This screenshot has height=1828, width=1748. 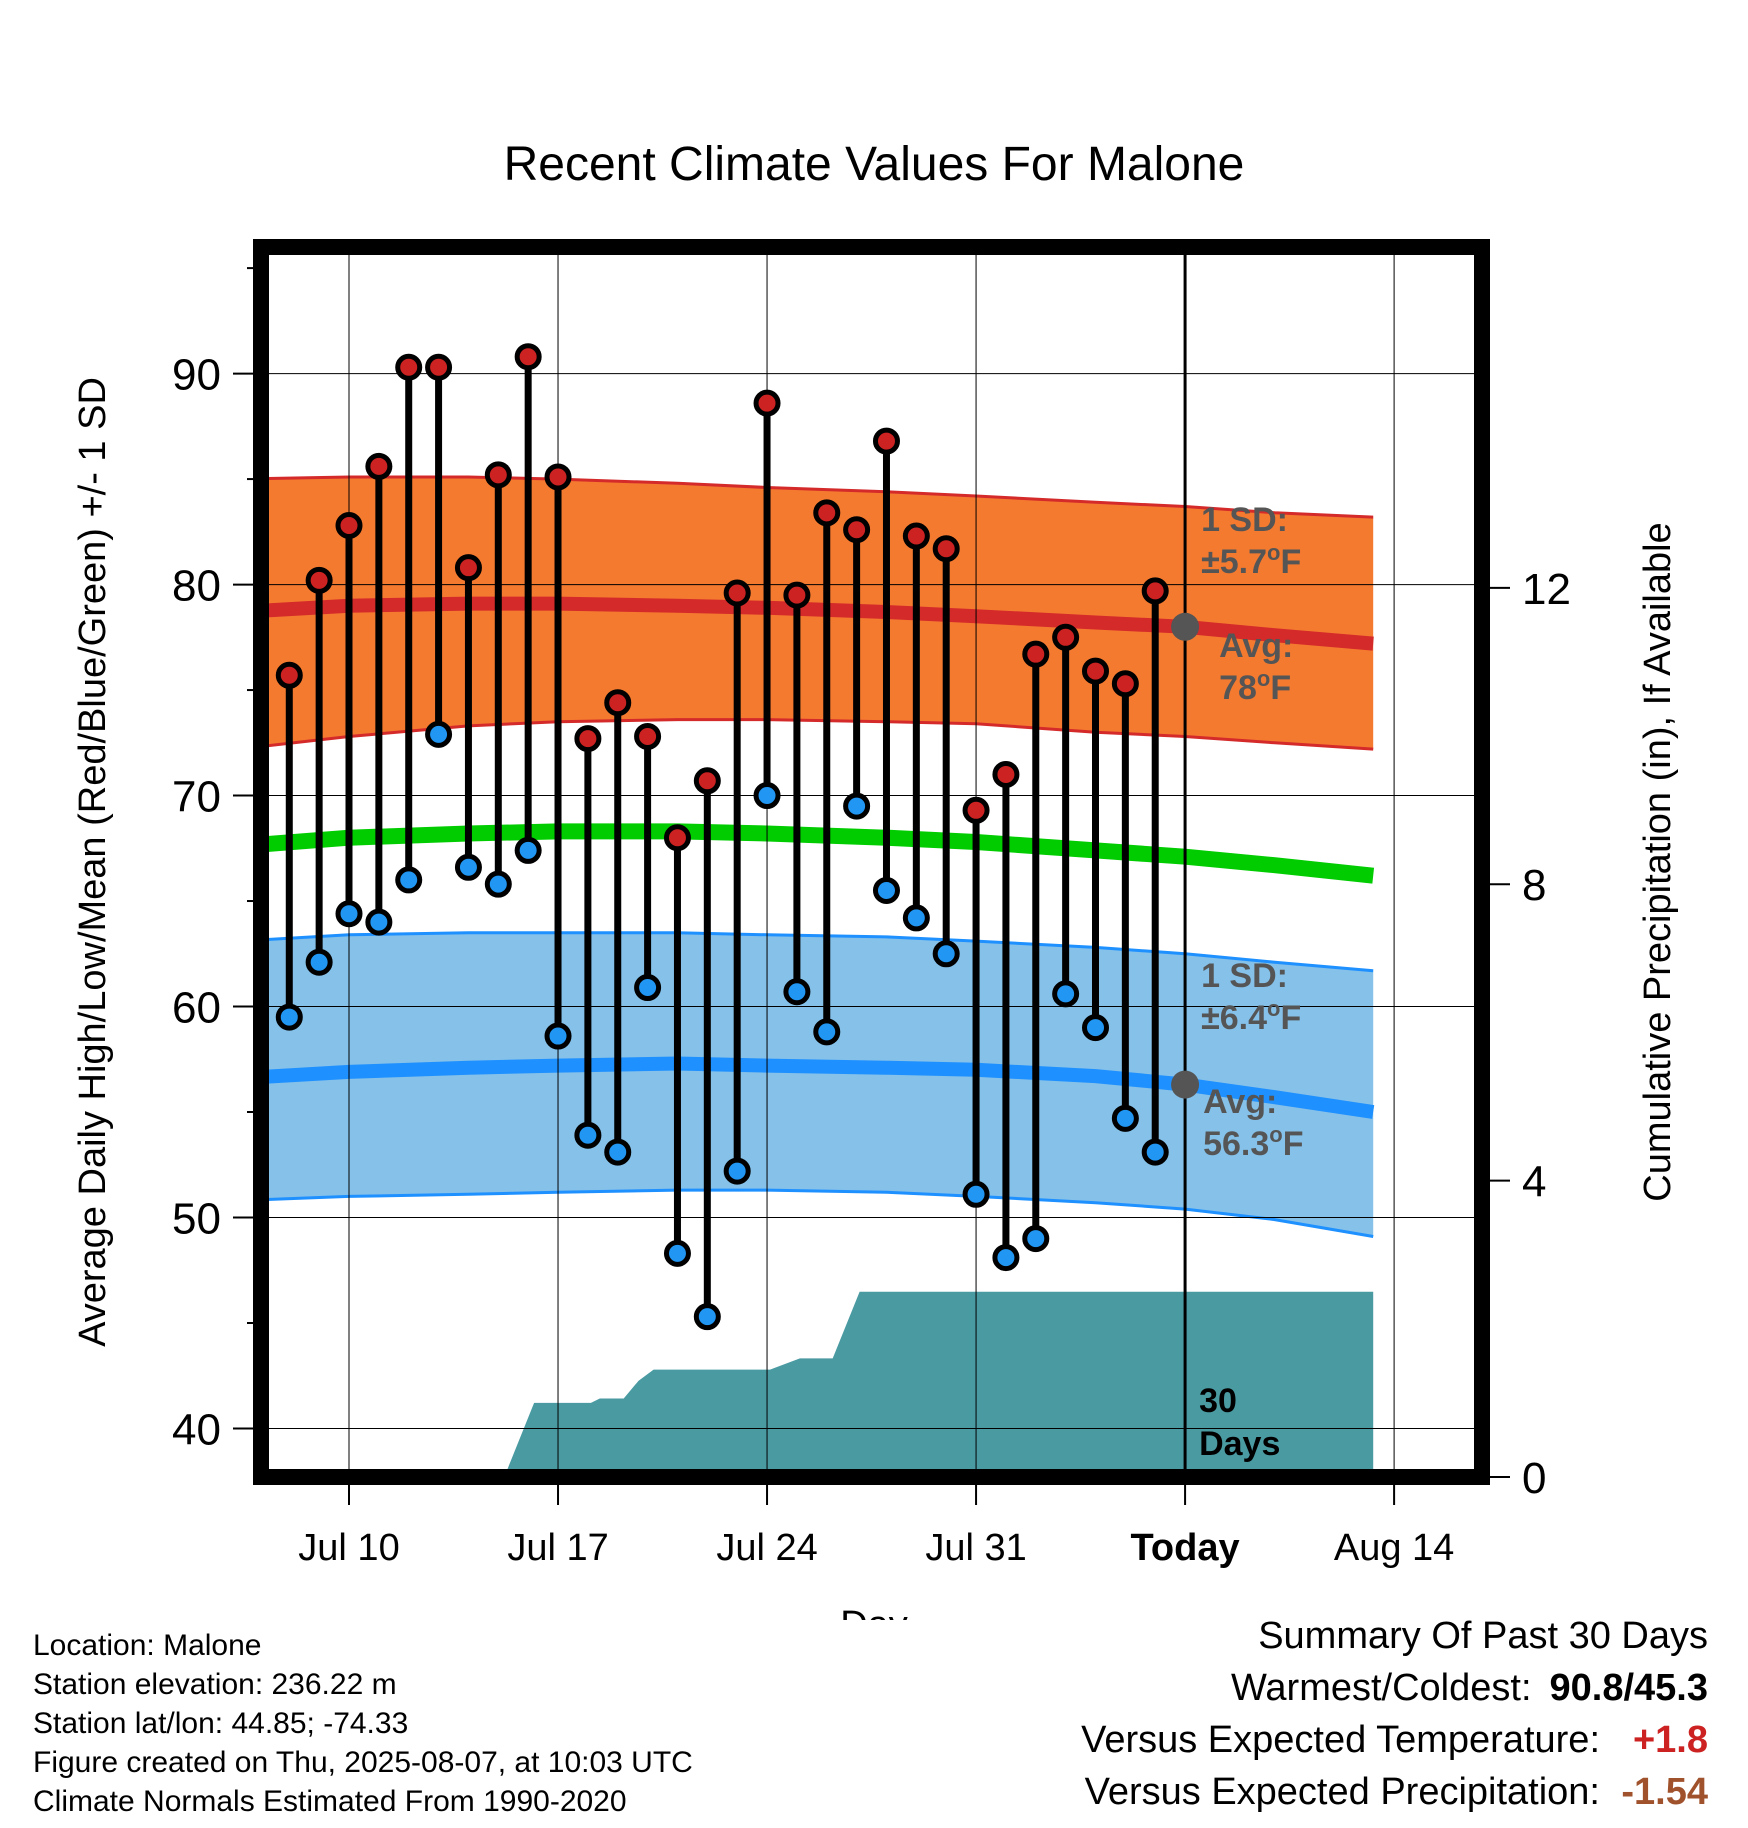 I want to click on y-tick-label: 60, so click(x=196, y=1008).